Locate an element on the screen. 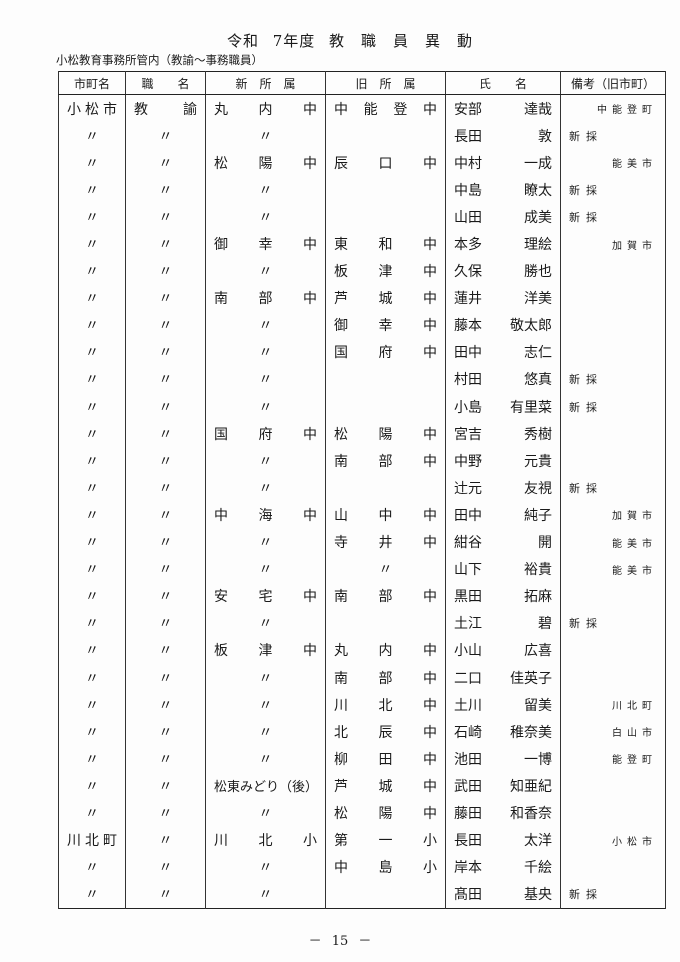 The height and width of the screenshot is (962, 680). table-row: 小松市 教諭 丸内中 中能登中 安部 達哉 中能登町 is located at coordinates (362, 108).